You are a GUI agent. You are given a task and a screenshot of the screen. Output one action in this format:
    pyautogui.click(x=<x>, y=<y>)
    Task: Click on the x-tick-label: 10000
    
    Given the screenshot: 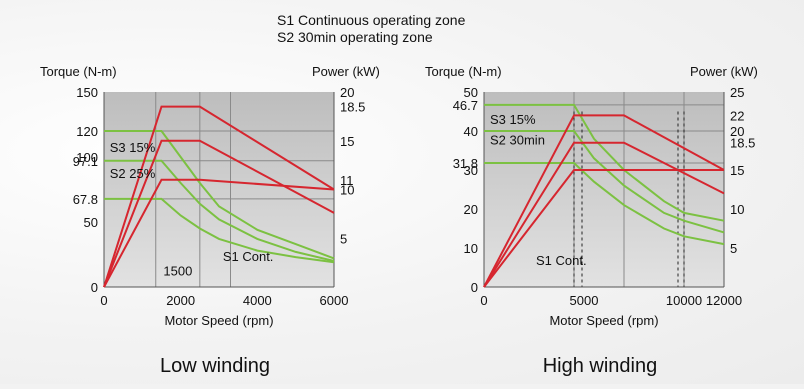 What is the action you would take?
    pyautogui.click(x=684, y=300)
    